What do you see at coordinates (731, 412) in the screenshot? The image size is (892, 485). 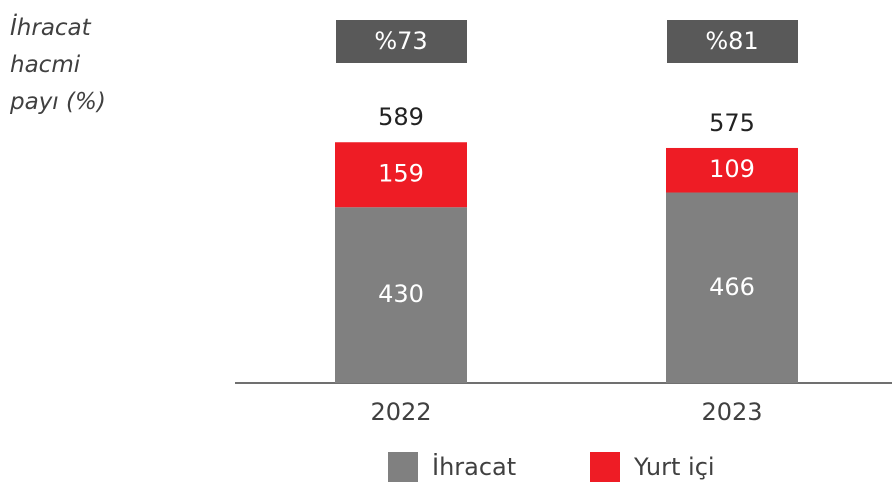 I see `x-tick-label: 2023` at bounding box center [731, 412].